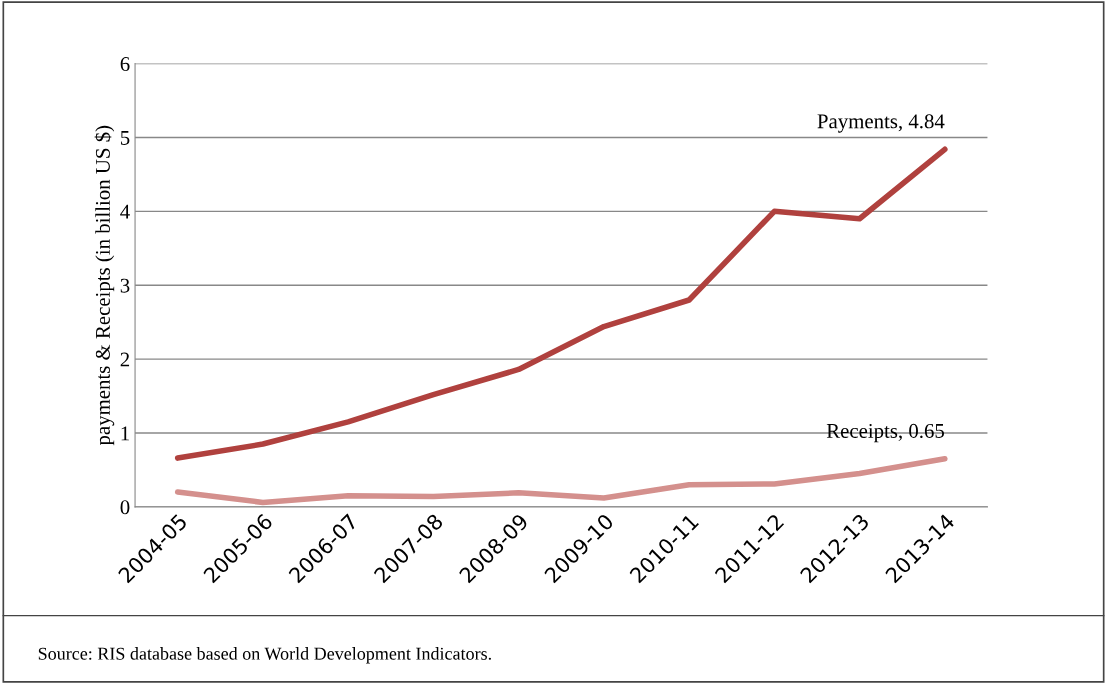 The height and width of the screenshot is (684, 1107). I want to click on y-tick-label: 5, so click(125, 138).